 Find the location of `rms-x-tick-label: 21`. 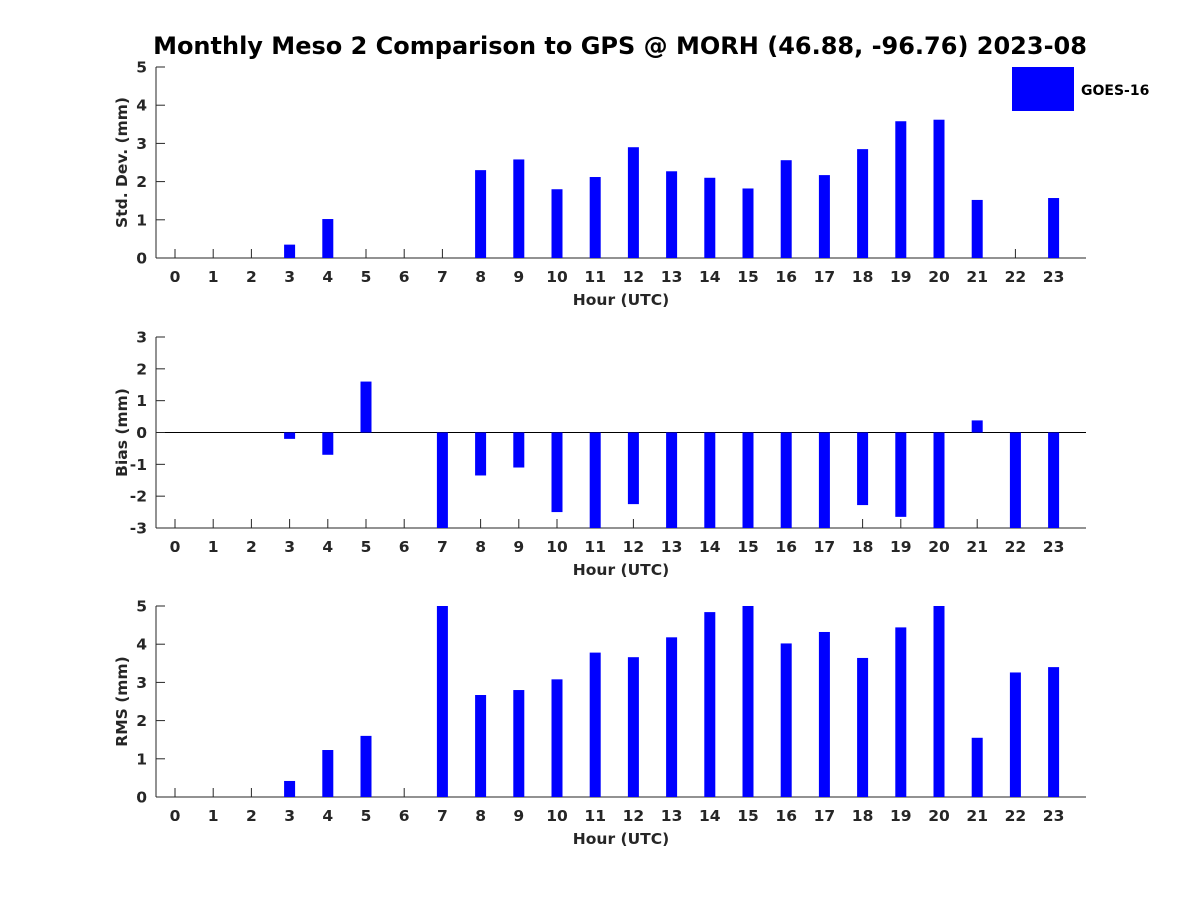

rms-x-tick-label: 21 is located at coordinates (977, 816).